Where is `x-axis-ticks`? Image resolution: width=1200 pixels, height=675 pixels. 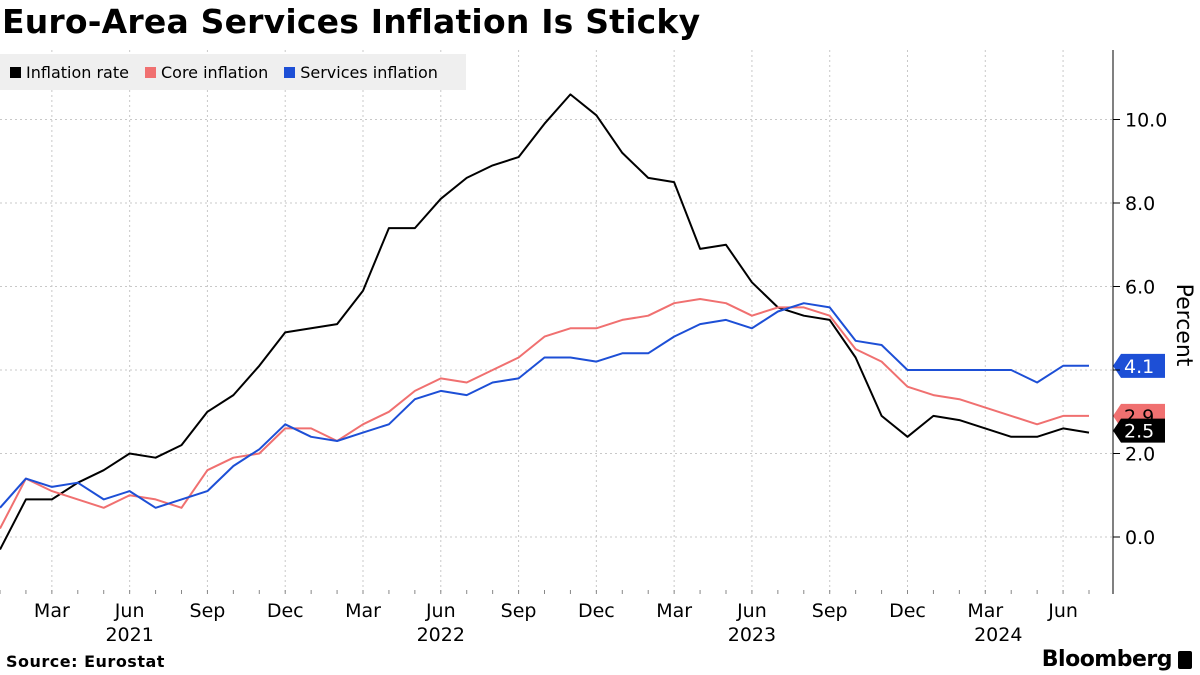 x-axis-ticks is located at coordinates (545, 592).